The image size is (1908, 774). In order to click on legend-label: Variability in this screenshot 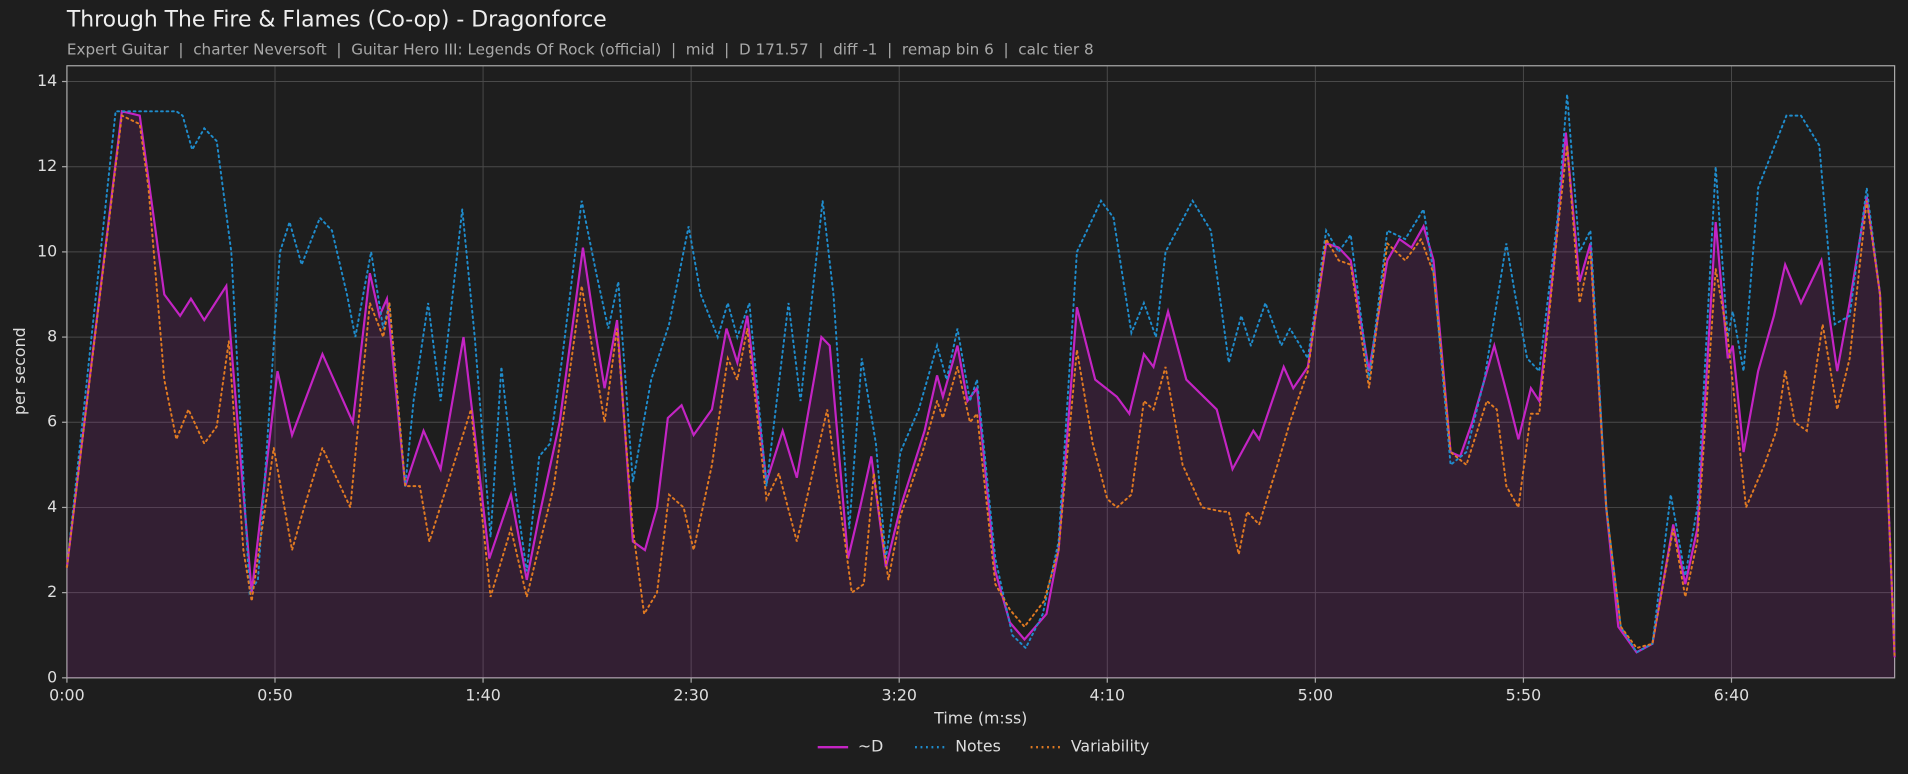, I will do `click(1110, 746)`.